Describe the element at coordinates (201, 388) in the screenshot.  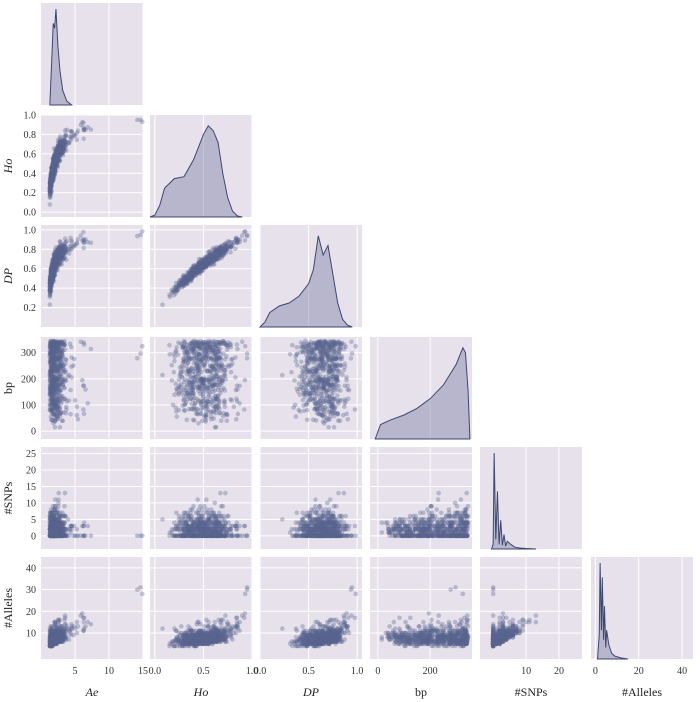
I see `panel-bp-vs-Ho` at that location.